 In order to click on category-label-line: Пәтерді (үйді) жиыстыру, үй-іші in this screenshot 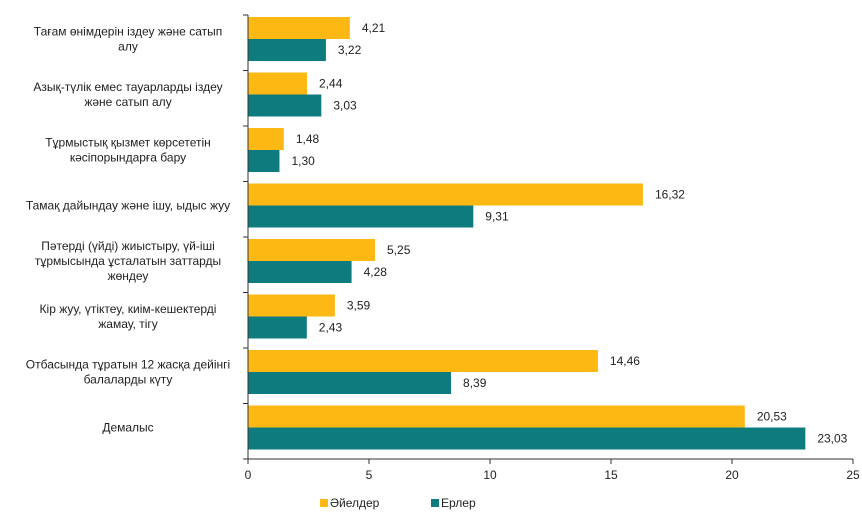, I will do `click(128, 246)`.